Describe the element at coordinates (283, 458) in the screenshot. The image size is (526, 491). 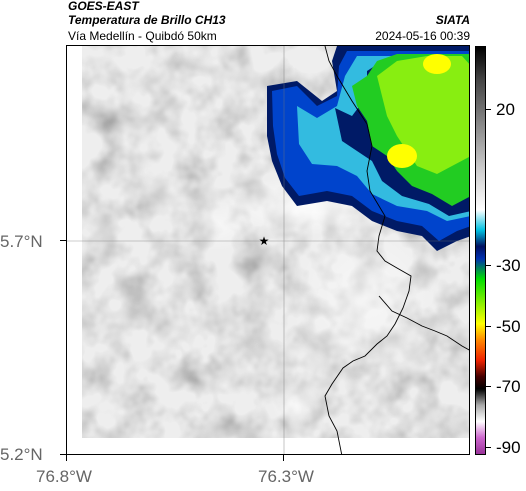
I see `lon-tick-mid` at that location.